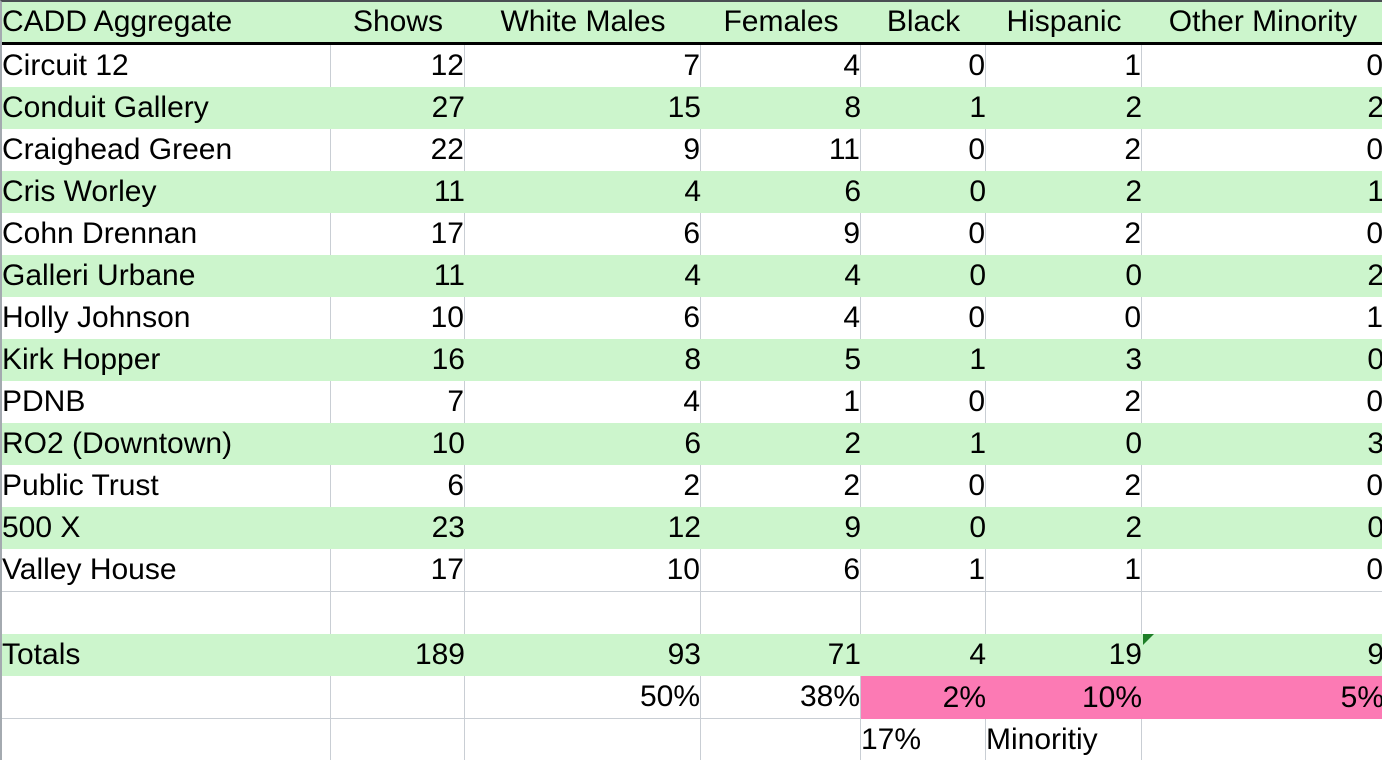  Describe the element at coordinates (1064, 655) in the screenshot. I see `cell: 19` at that location.